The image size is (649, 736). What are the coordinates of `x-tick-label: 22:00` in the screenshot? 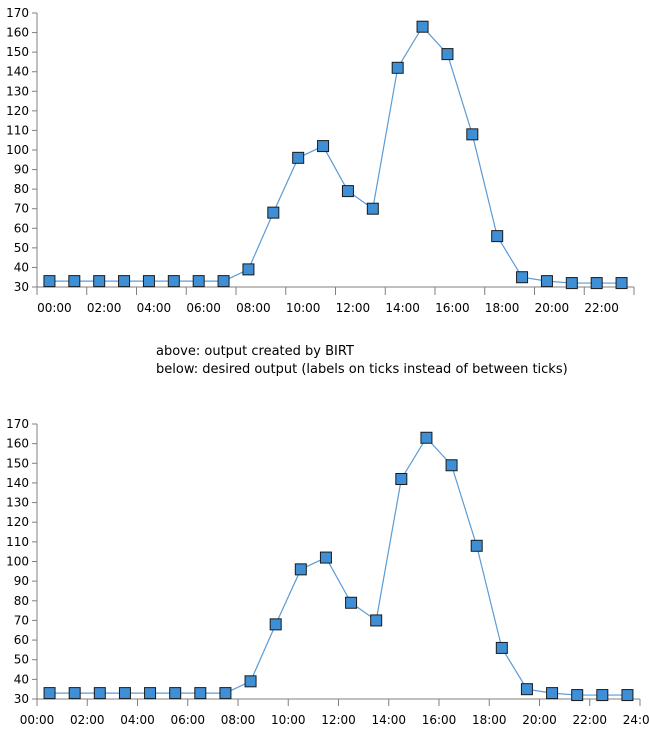 It's located at (601, 308).